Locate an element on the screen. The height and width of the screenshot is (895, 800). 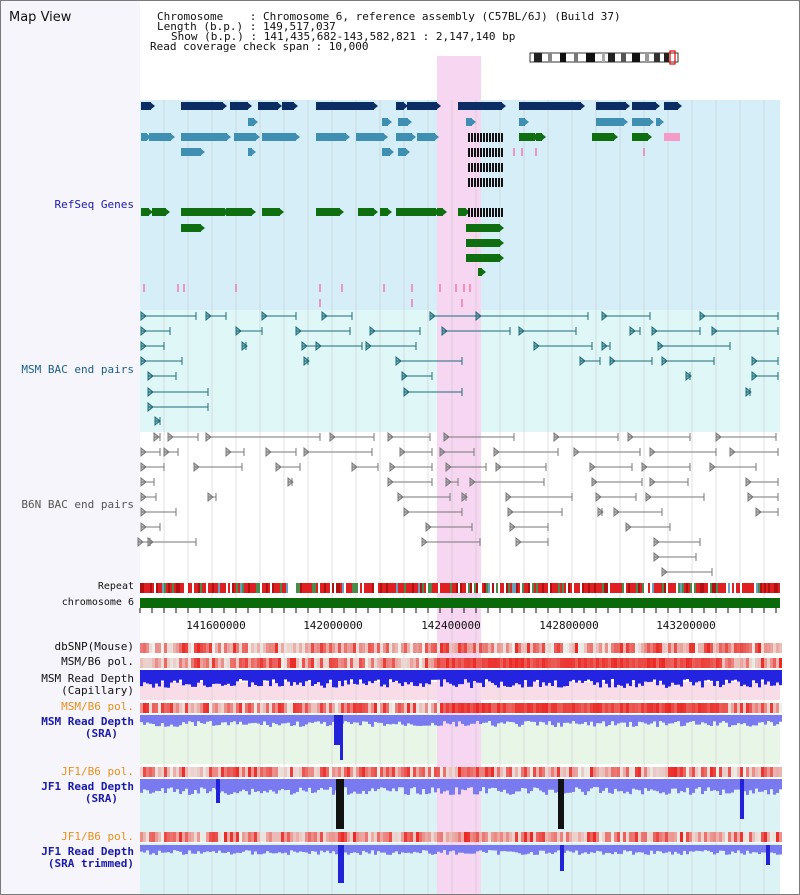
gene-green-arrow is located at coordinates (649, 137).